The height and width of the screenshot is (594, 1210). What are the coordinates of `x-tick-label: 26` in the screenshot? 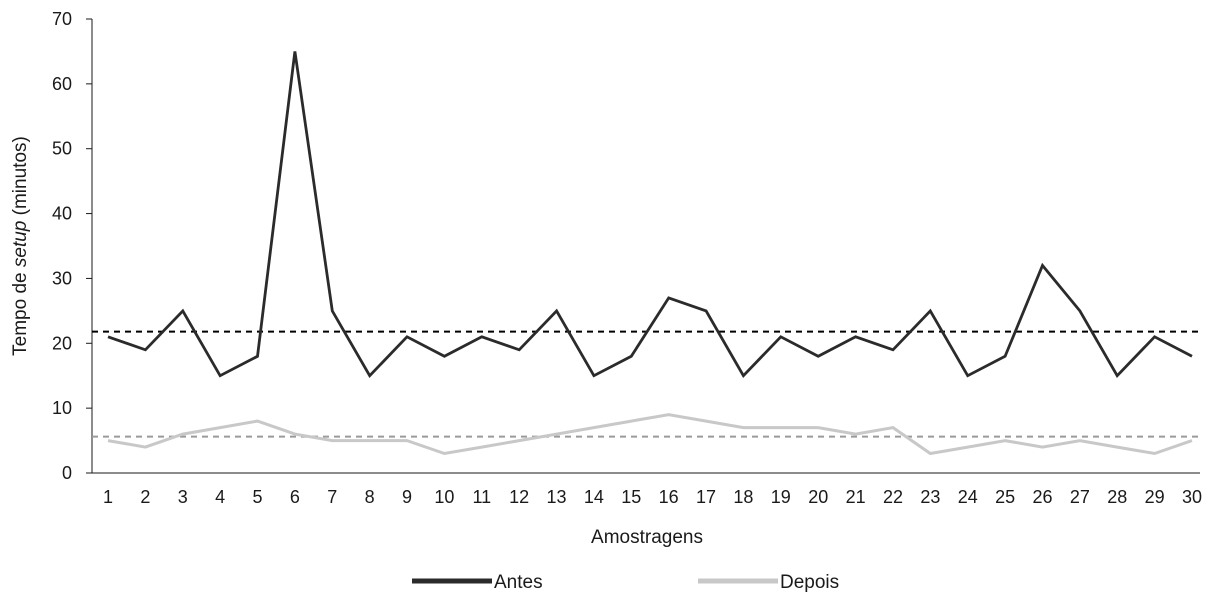 It's located at (1042, 497).